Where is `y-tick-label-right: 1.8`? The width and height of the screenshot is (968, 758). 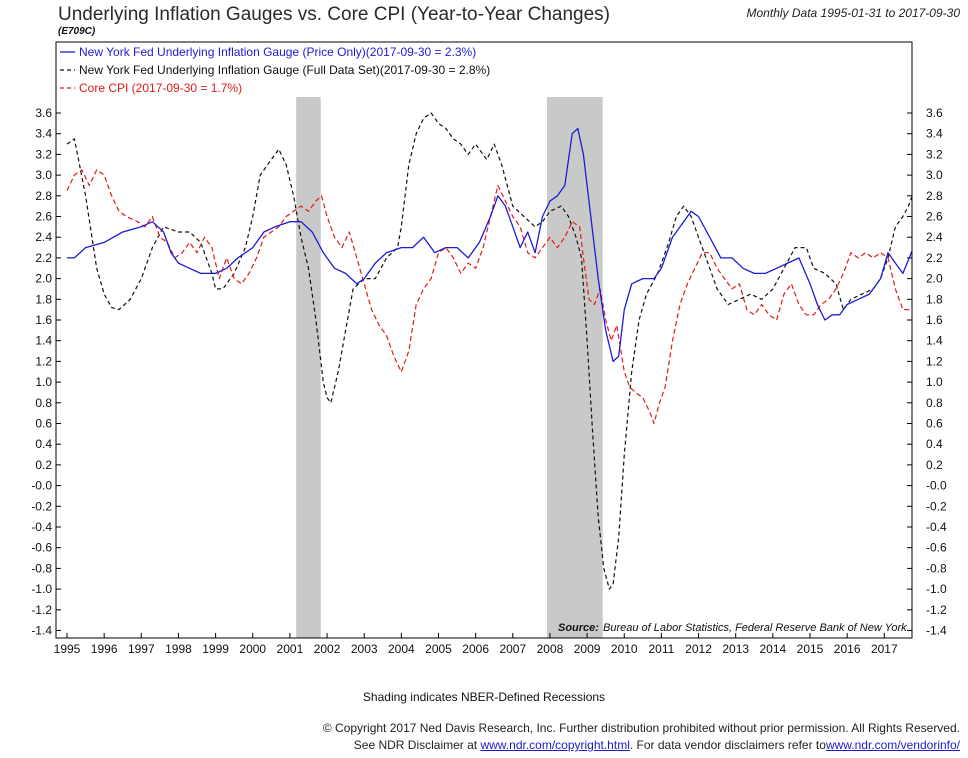
y-tick-label-right: 1.8 is located at coordinates (934, 299).